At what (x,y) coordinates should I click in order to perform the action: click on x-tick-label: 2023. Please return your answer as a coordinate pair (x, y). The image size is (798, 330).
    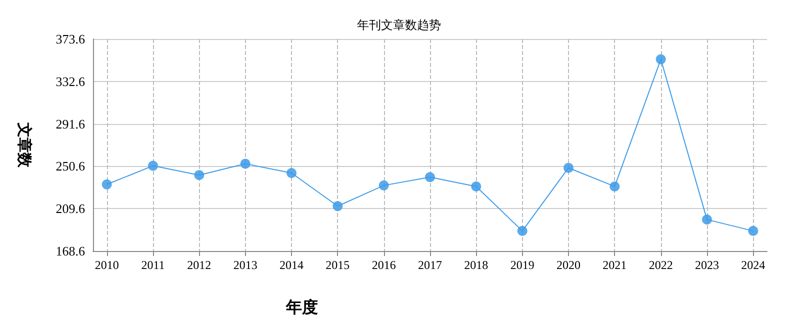
    Looking at the image, I should click on (706, 265).